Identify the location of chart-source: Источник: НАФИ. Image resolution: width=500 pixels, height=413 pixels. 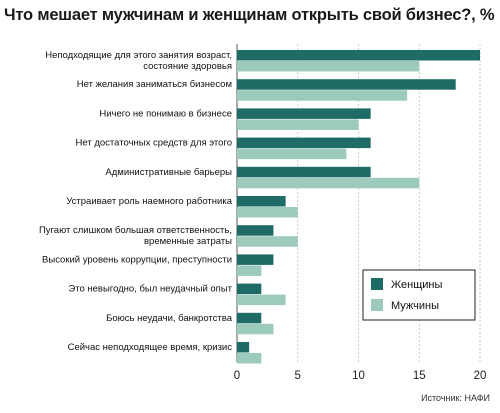
(455, 398).